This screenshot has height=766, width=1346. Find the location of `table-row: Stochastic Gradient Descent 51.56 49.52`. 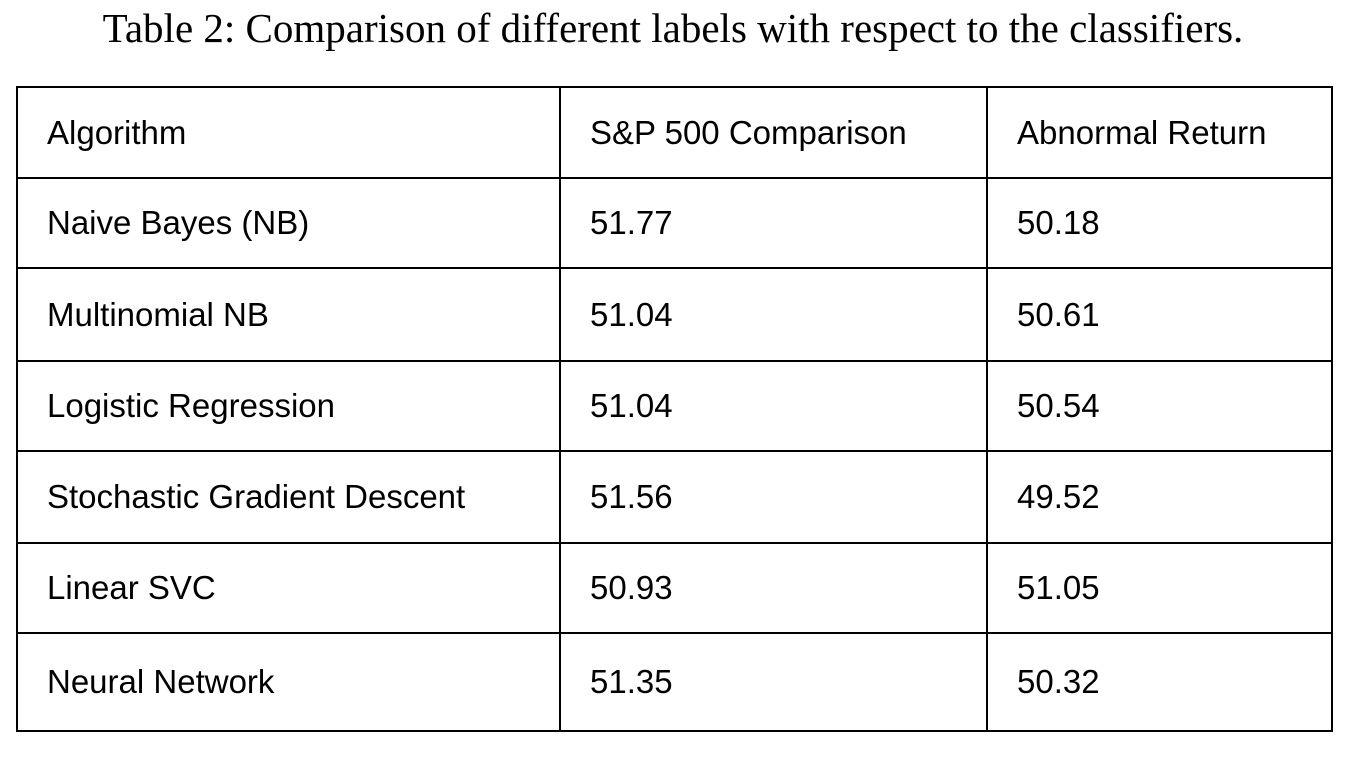

table-row: Stochastic Gradient Descent 51.56 49.52 is located at coordinates (674, 497).